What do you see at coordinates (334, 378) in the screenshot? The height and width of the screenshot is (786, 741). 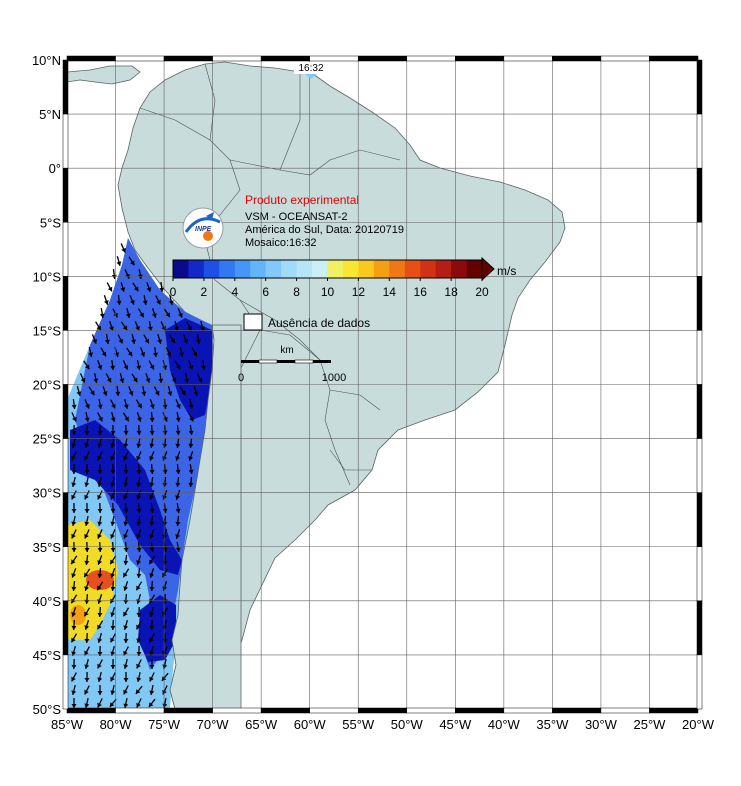 I see `scale-end-label: 1000` at bounding box center [334, 378].